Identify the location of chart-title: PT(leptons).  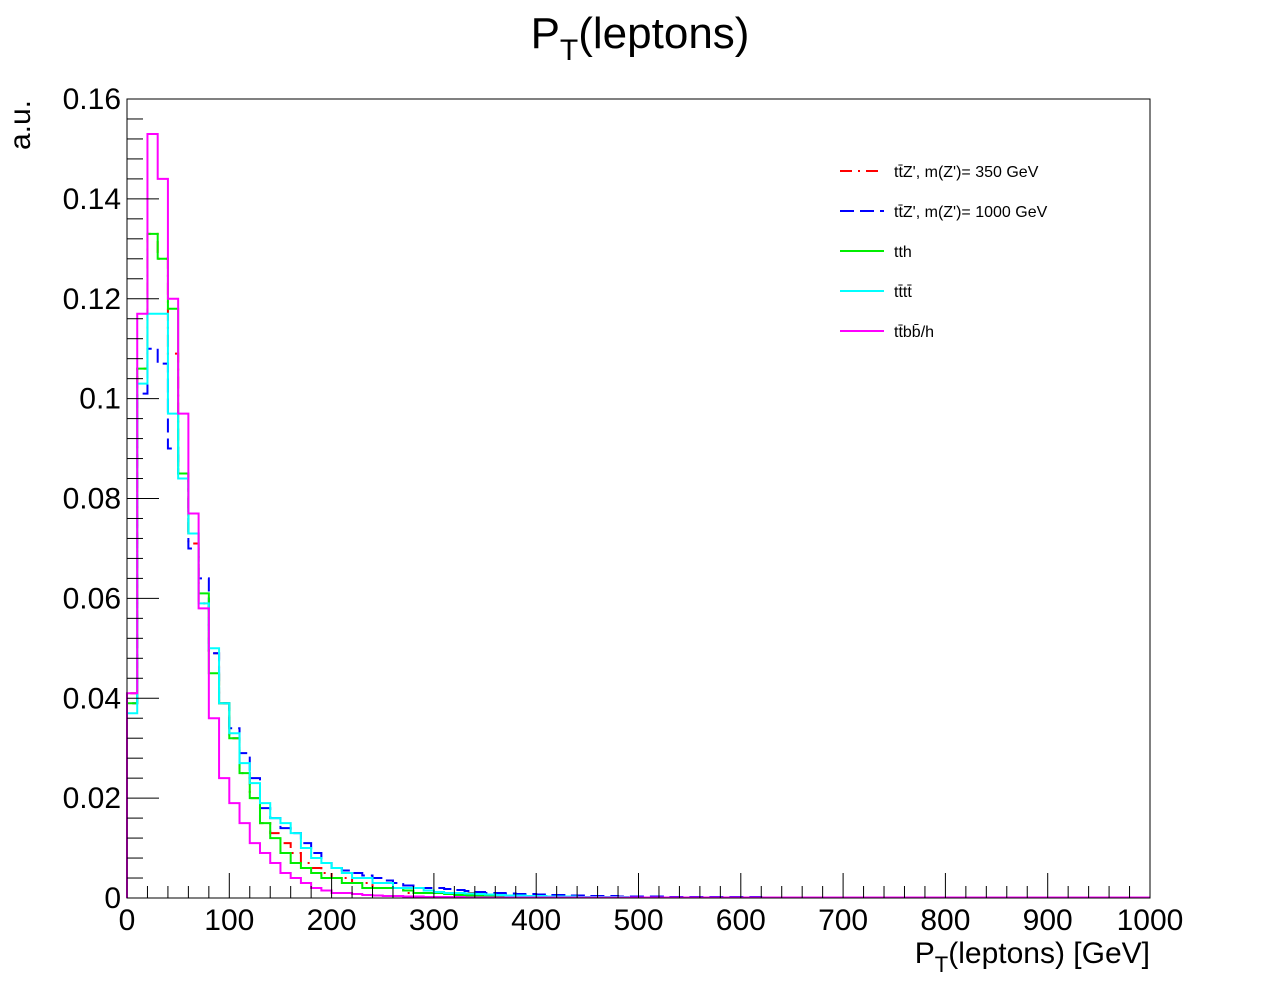
(640, 38).